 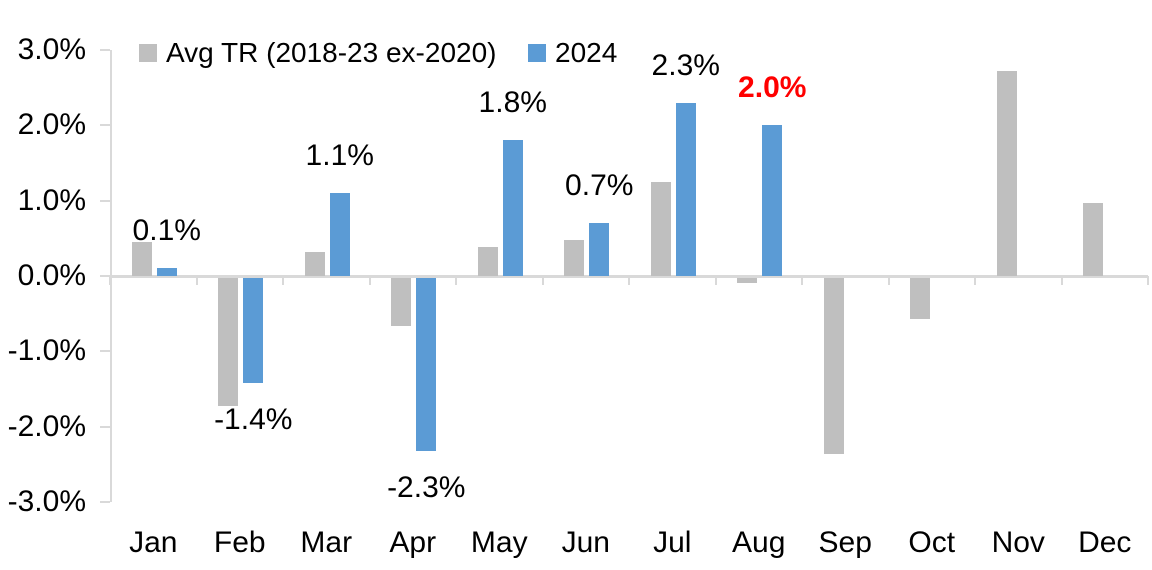 What do you see at coordinates (46, 426) in the screenshot?
I see `y-tick-label: -2.0%` at bounding box center [46, 426].